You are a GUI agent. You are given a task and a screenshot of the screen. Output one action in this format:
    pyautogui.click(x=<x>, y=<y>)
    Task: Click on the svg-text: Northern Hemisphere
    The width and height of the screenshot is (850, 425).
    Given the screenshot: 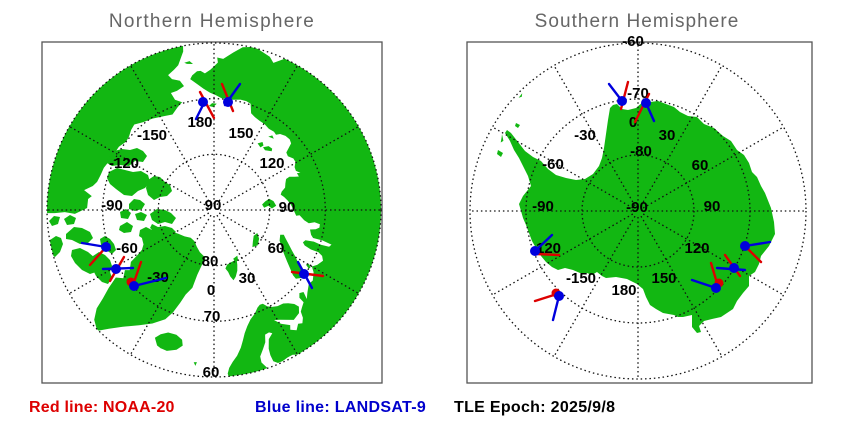 What is the action you would take?
    pyautogui.click(x=212, y=21)
    